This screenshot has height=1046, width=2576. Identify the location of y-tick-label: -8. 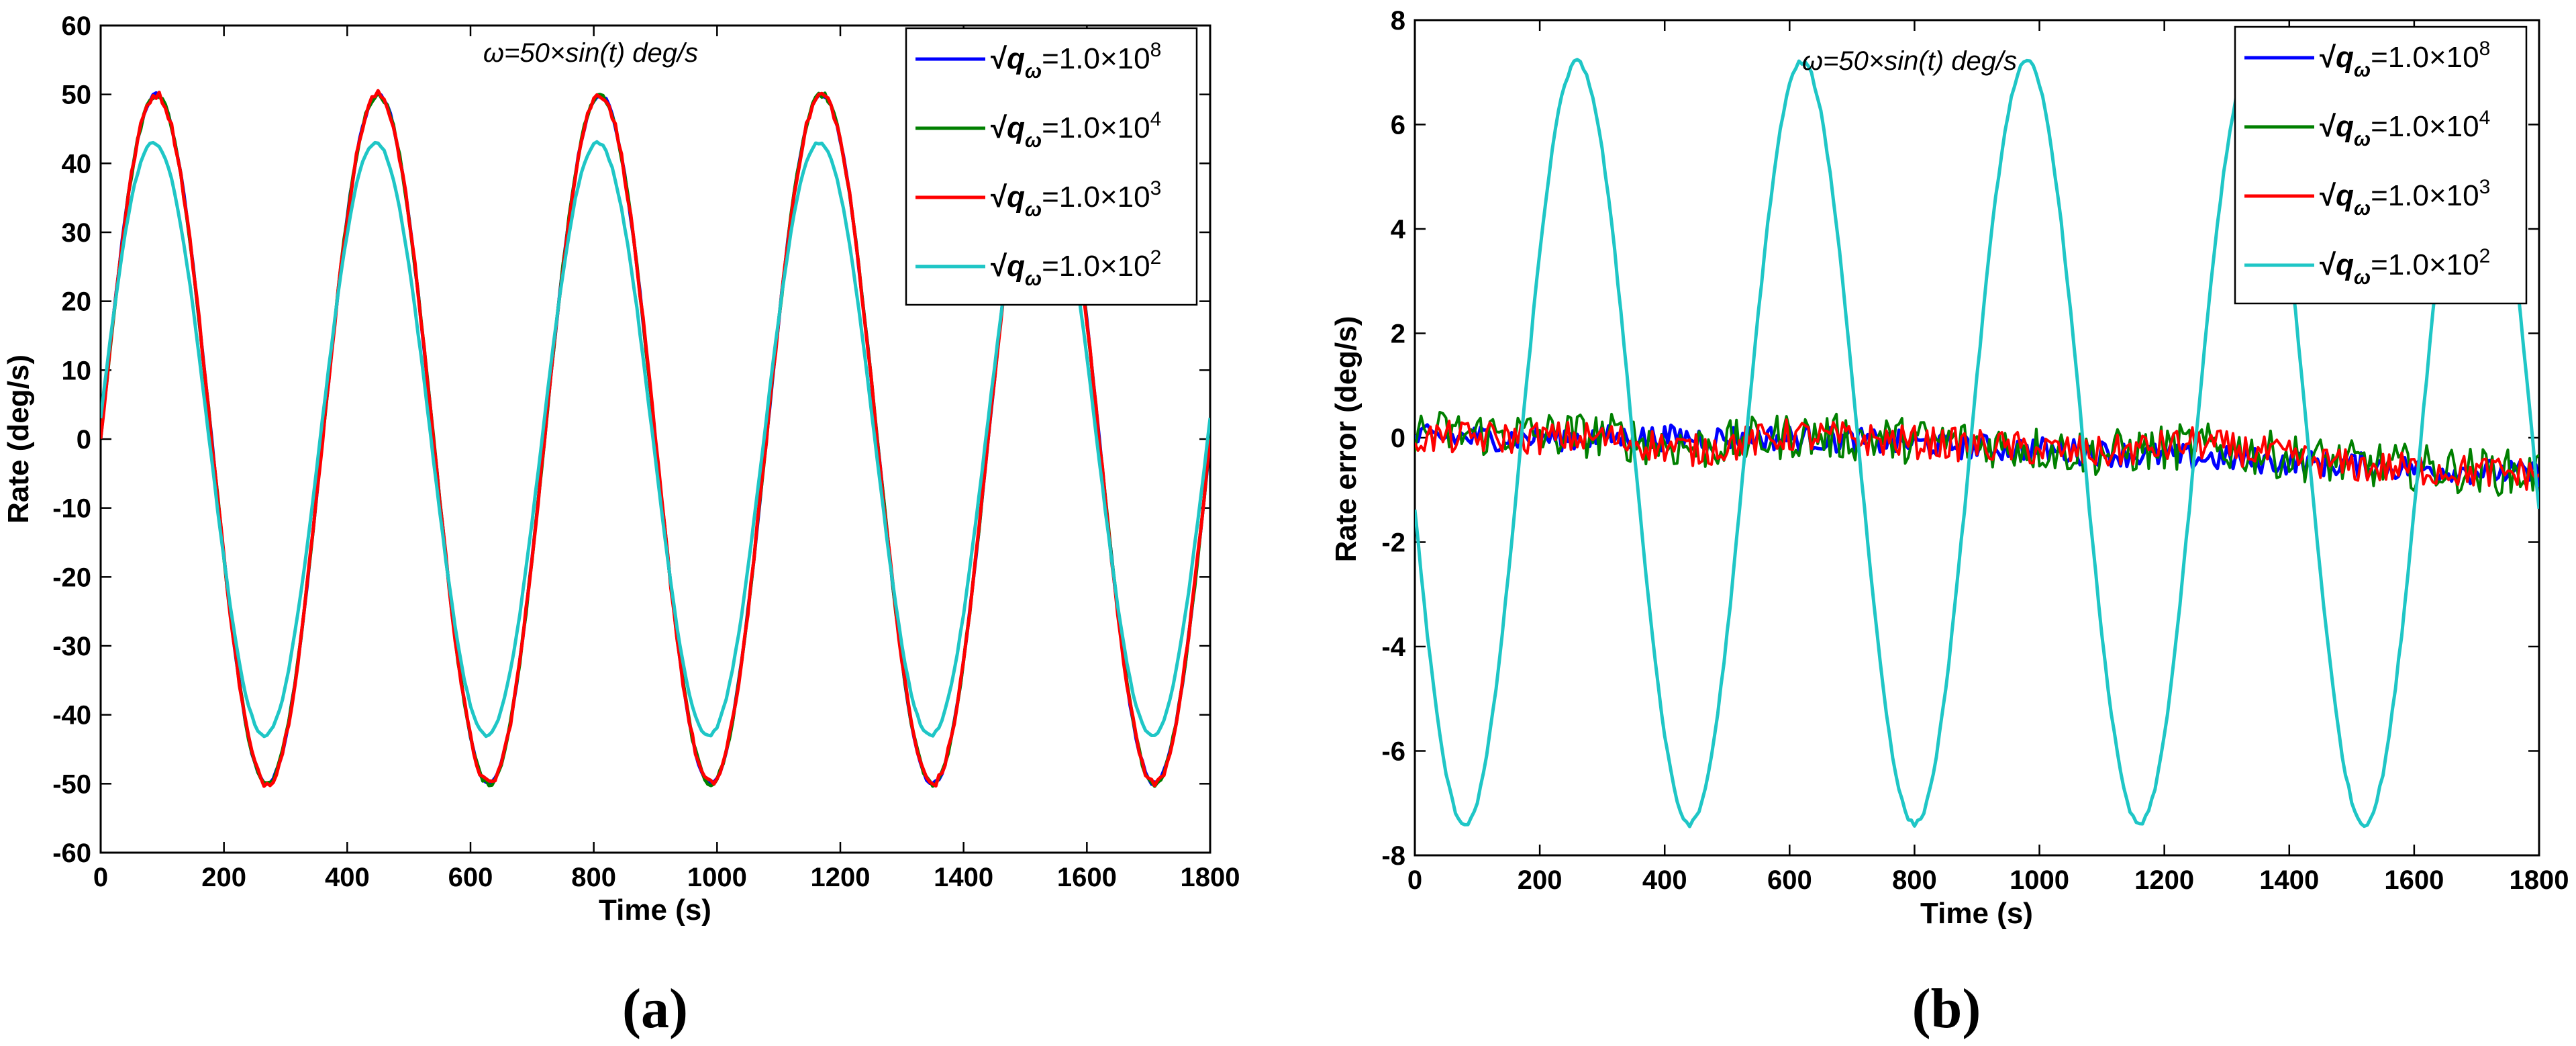
(1393, 856).